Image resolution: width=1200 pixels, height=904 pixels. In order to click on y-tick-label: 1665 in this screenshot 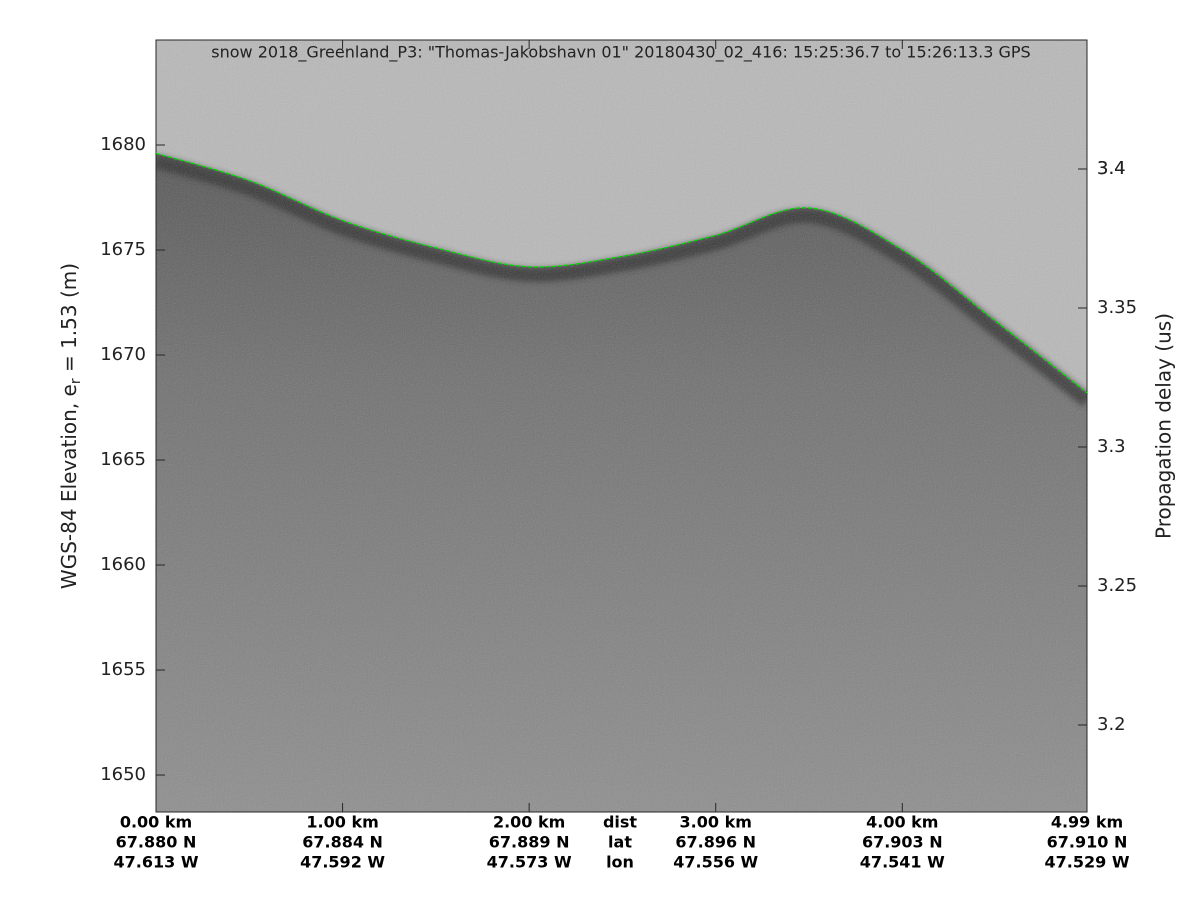, I will do `click(123, 459)`.